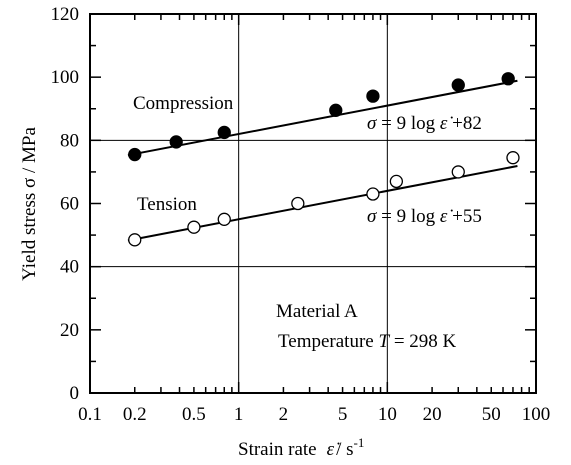  I want to click on x-tick-label: 0.2, so click(135, 414).